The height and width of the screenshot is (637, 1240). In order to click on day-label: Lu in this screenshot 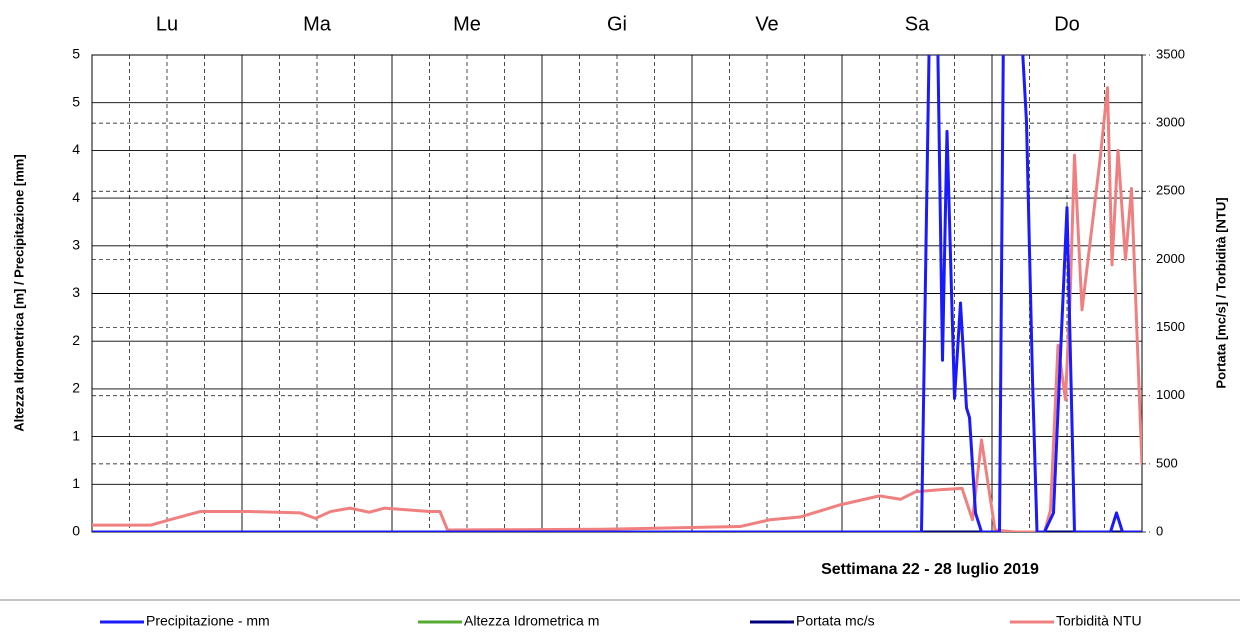, I will do `click(167, 24)`.